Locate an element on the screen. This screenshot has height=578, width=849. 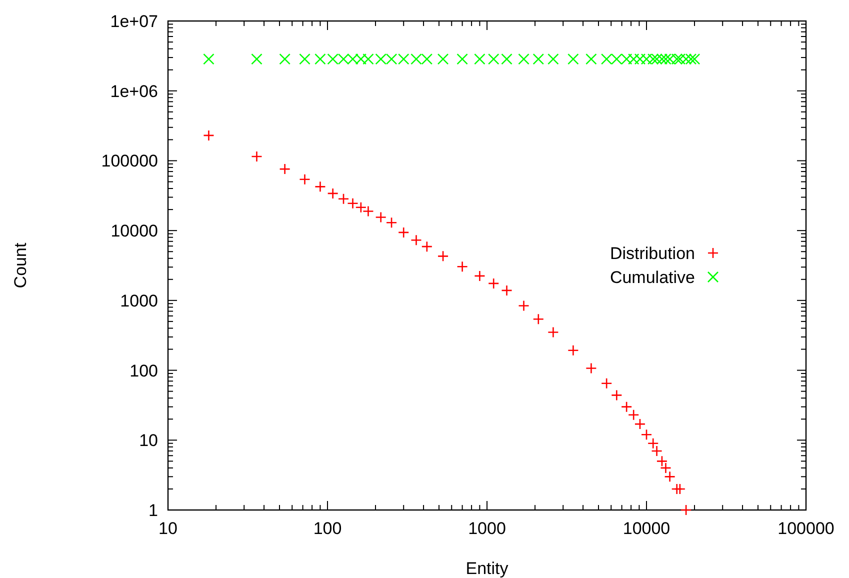
x-axis-title: Entity is located at coordinates (487, 568).